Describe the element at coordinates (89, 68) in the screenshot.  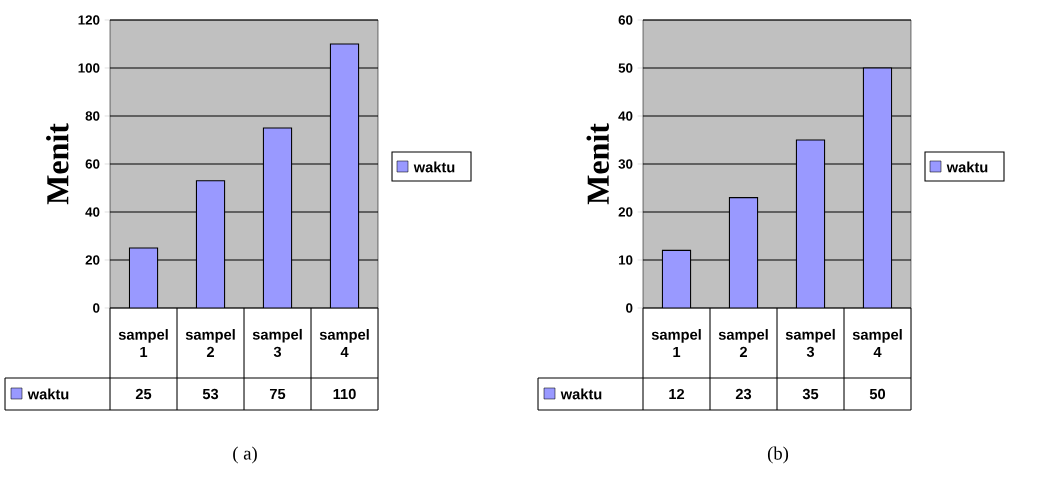
I see `y-tick-label: 100` at that location.